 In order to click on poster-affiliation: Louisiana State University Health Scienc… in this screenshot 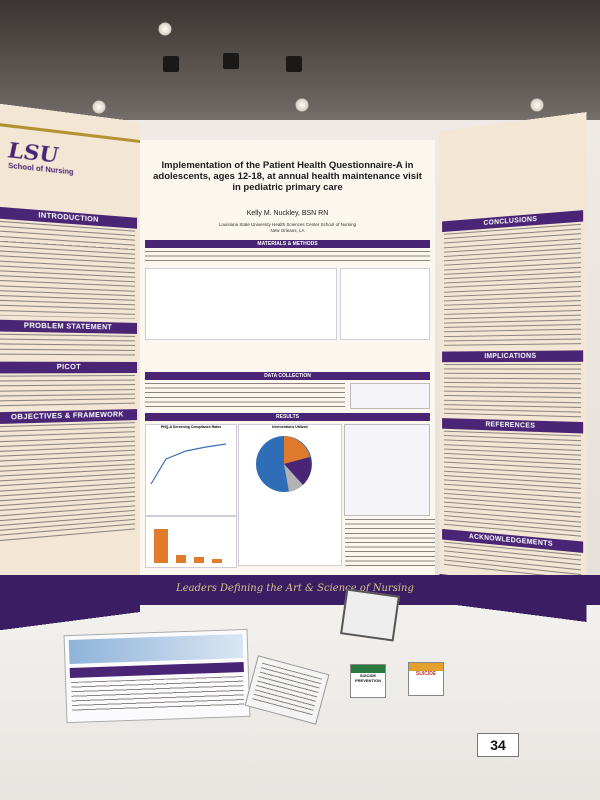, I will do `click(287, 228)`.